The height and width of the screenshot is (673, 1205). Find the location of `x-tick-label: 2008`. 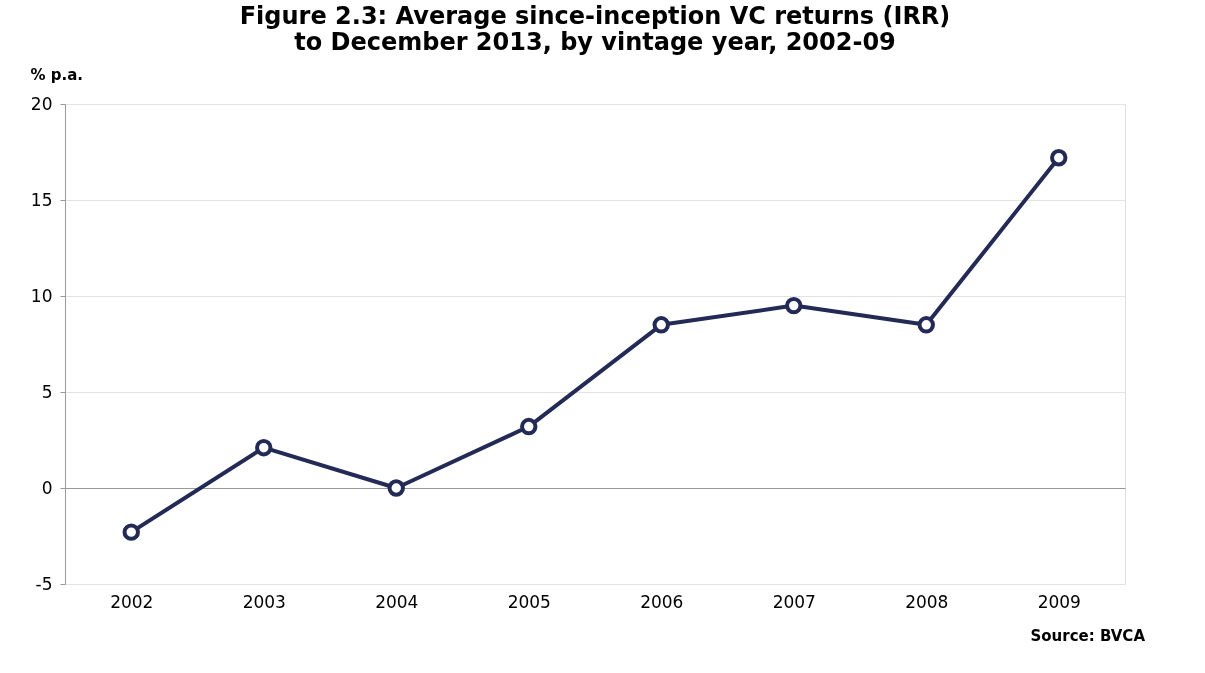

x-tick-label: 2008 is located at coordinates (927, 601).